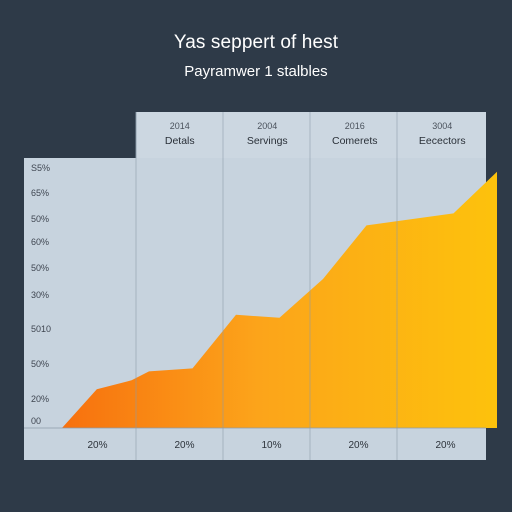 Image resolution: width=512 pixels, height=512 pixels. What do you see at coordinates (40, 168) in the screenshot?
I see `y-tick-label: S5%` at bounding box center [40, 168].